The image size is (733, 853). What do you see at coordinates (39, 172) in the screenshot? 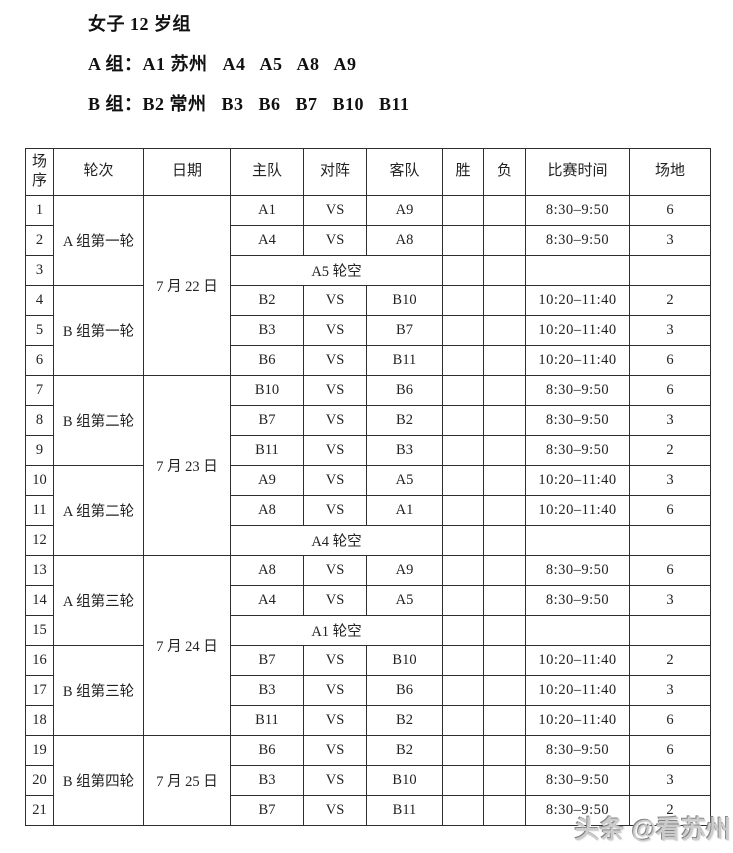
I see `col-header-match-no: 场序` at bounding box center [39, 172].